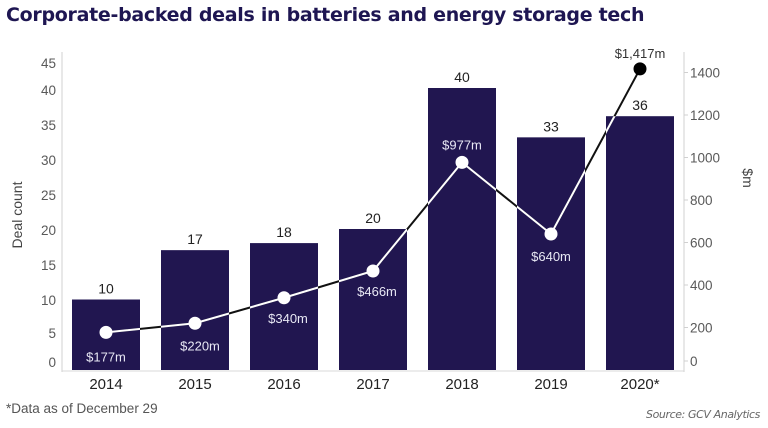 The image size is (768, 428). Describe the element at coordinates (373, 218) in the screenshot. I see `bar-value-label: 20` at that location.